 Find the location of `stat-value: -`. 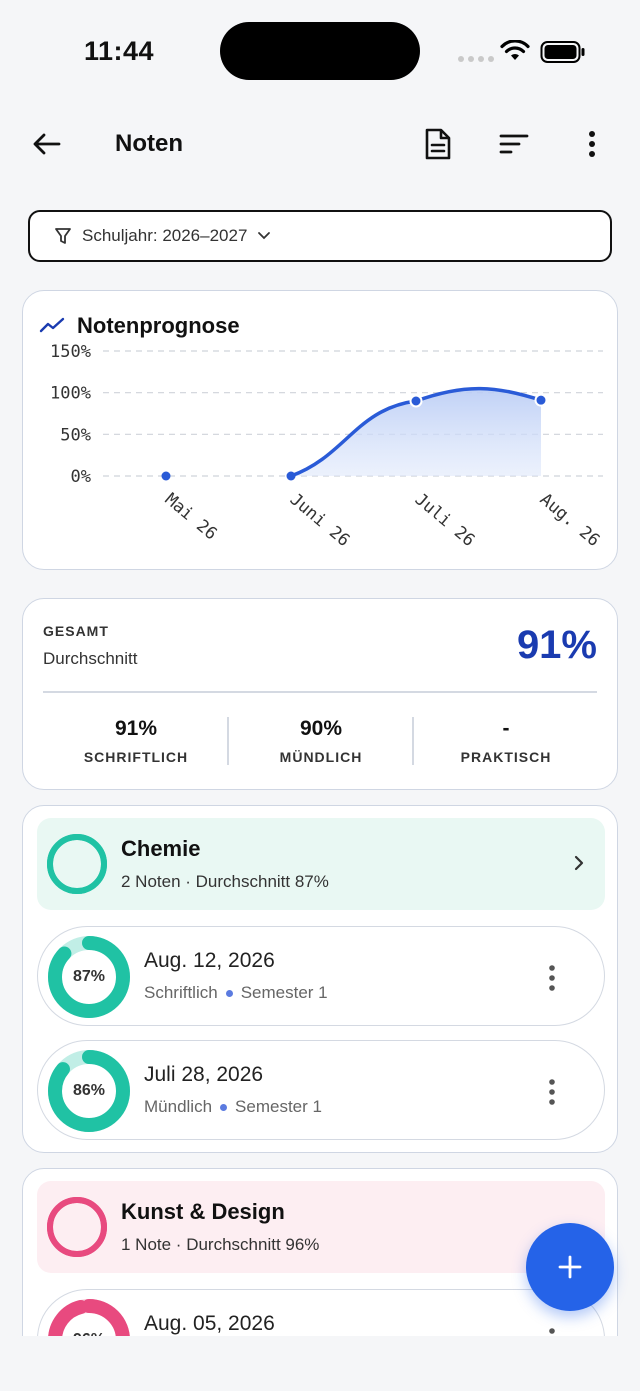

stat-value: - is located at coordinates (506, 728).